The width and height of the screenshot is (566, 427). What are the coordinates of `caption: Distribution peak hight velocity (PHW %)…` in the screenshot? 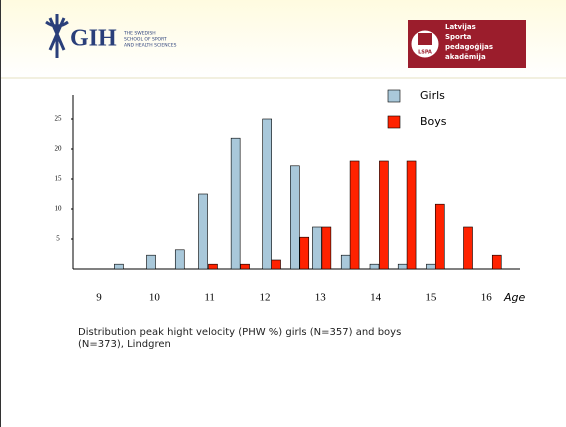 It's located at (239, 332).